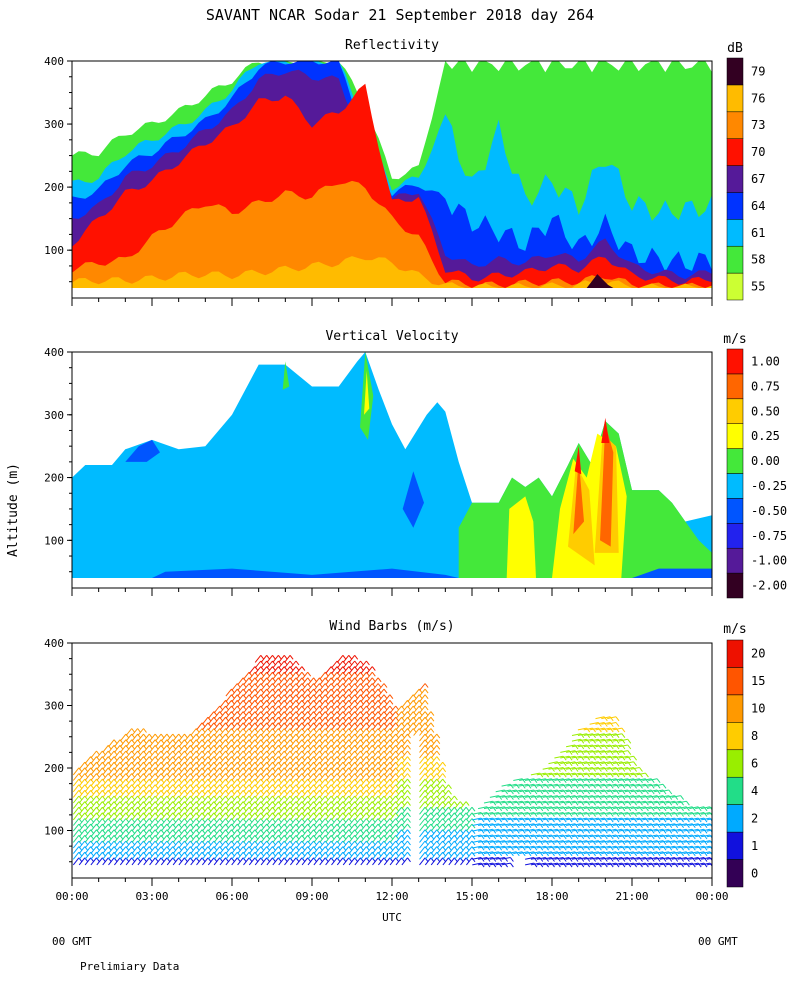  What do you see at coordinates (718, 941) in the screenshot?
I see `footer-right-gmt: 00 GMT` at bounding box center [718, 941].